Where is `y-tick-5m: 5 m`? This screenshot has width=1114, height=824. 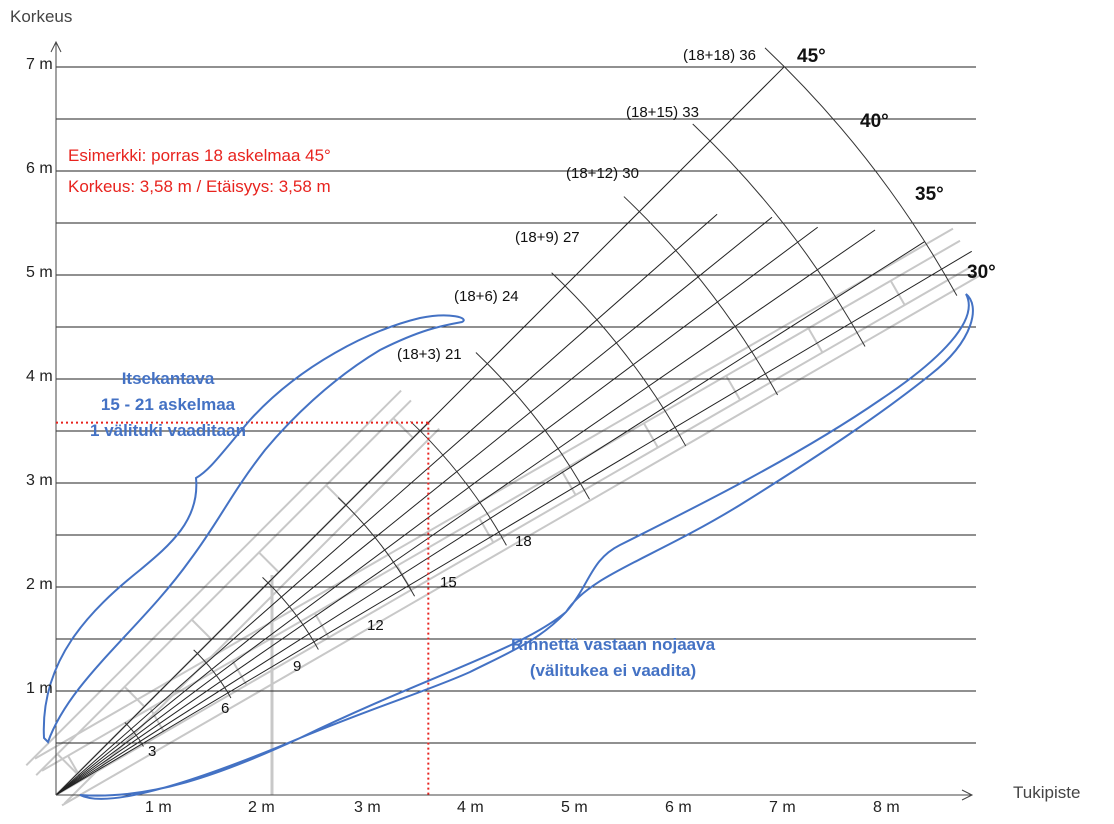
y-tick-5m: 5 m is located at coordinates (39, 272).